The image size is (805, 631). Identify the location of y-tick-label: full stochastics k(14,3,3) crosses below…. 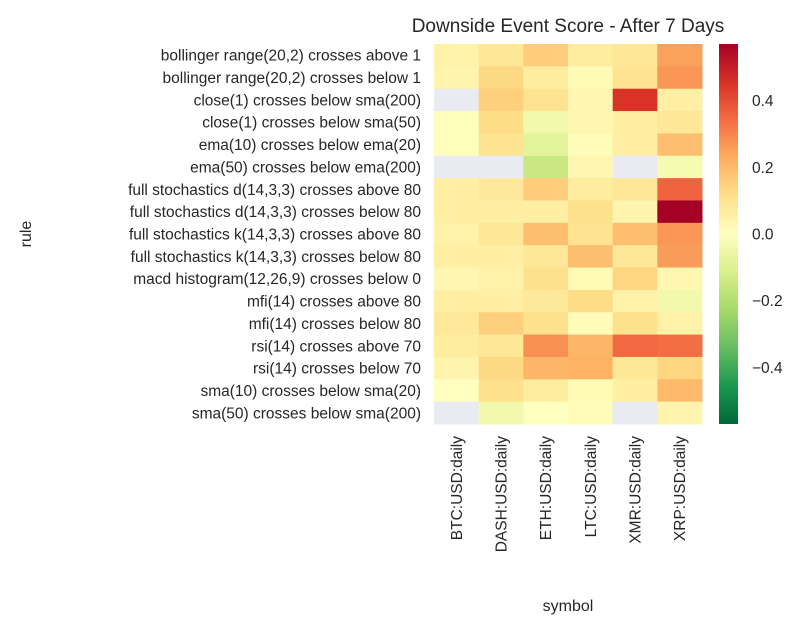
(276, 257).